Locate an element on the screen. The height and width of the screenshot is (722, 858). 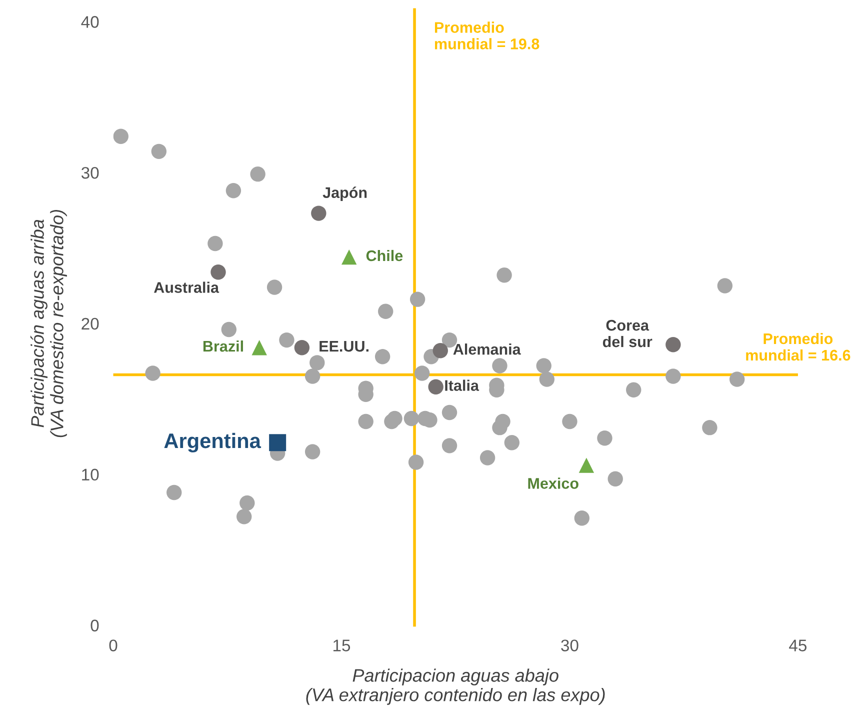
series-label: Brazil is located at coordinates (223, 346).